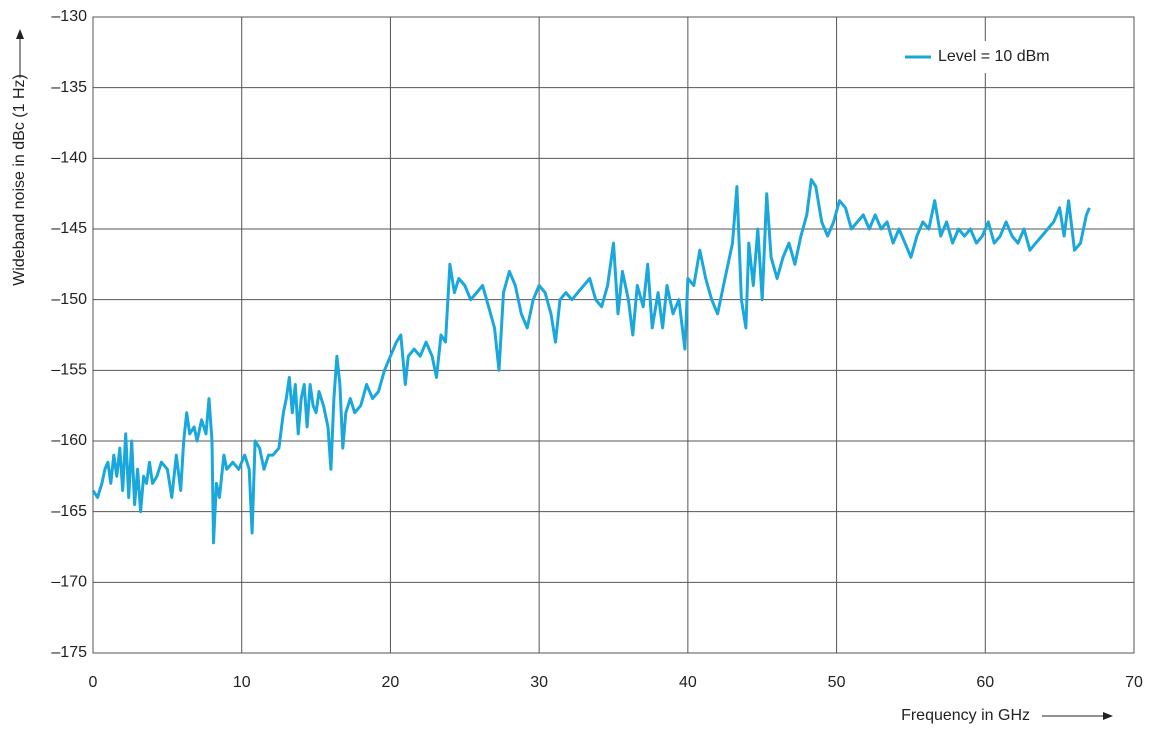 The width and height of the screenshot is (1152, 731). I want to click on y-tick-label: –165, so click(69, 511).